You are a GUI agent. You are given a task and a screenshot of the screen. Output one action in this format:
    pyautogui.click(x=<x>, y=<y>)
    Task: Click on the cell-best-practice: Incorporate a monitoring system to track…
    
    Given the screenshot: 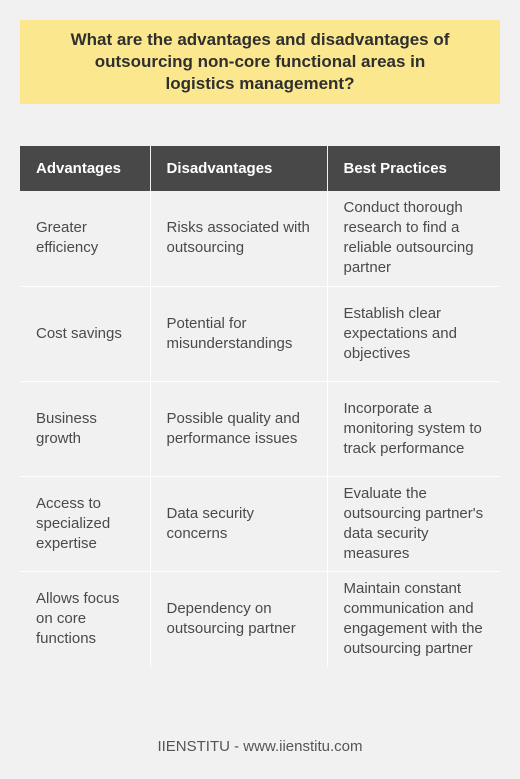 What is the action you would take?
    pyautogui.click(x=413, y=429)
    